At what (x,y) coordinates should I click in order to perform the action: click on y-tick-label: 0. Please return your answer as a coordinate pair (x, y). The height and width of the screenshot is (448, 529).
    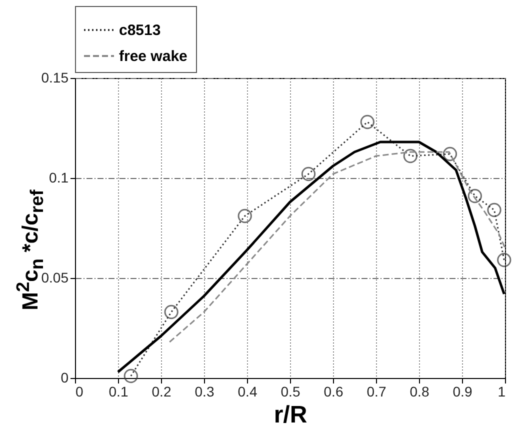
    Looking at the image, I should click on (64, 378).